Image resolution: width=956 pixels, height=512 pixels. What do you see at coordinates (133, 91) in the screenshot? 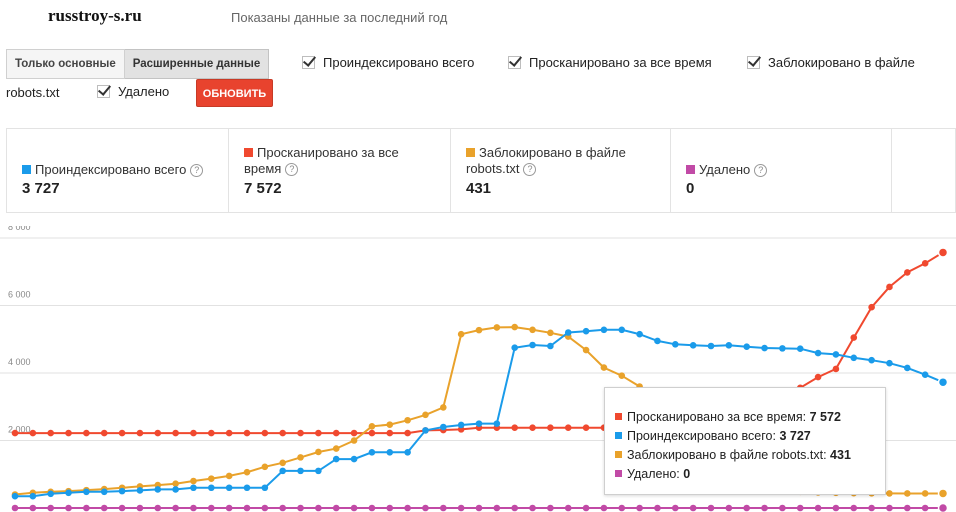
I see `removed-checkbox: Удалено` at bounding box center [133, 91].